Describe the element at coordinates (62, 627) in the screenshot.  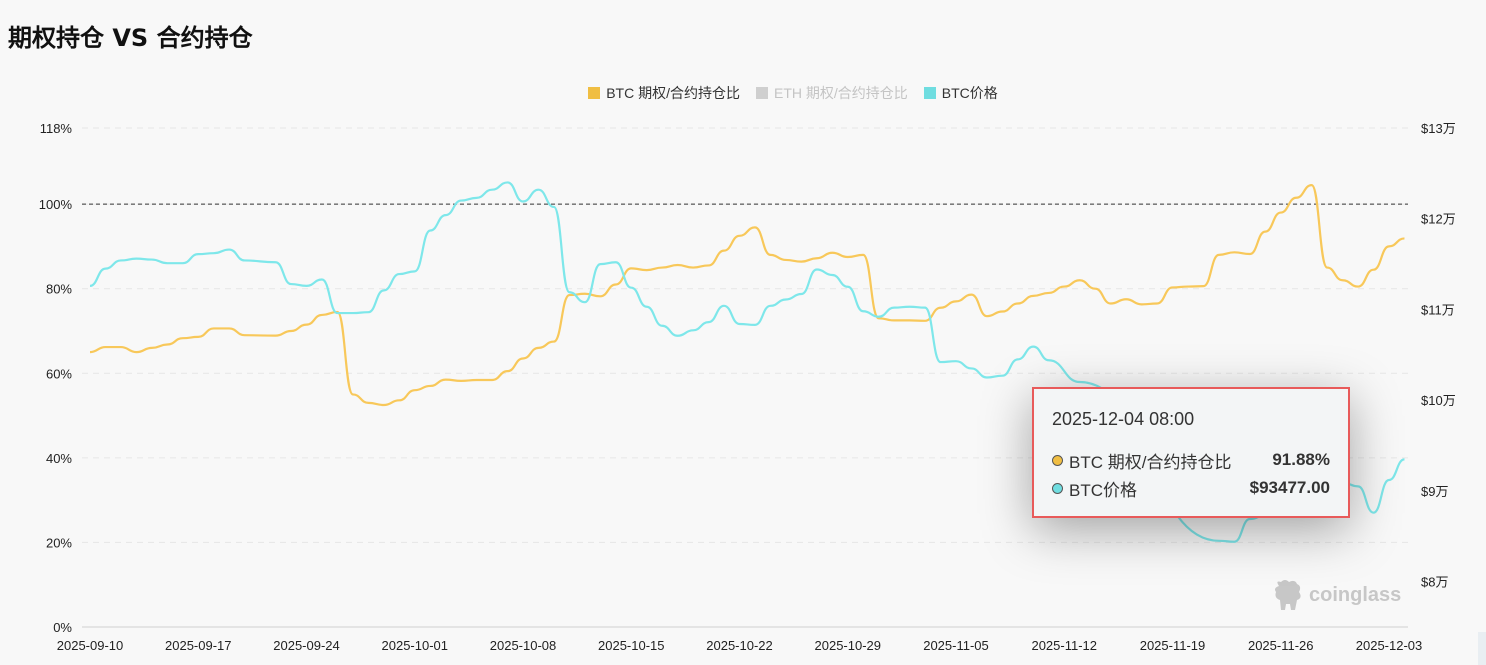
I see `y-left-tick-label: 0%` at that location.